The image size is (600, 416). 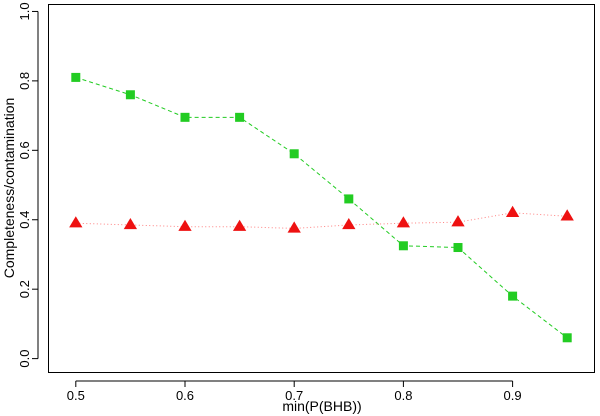 I want to click on y-tick-label: 0.0, so click(x=24, y=359).